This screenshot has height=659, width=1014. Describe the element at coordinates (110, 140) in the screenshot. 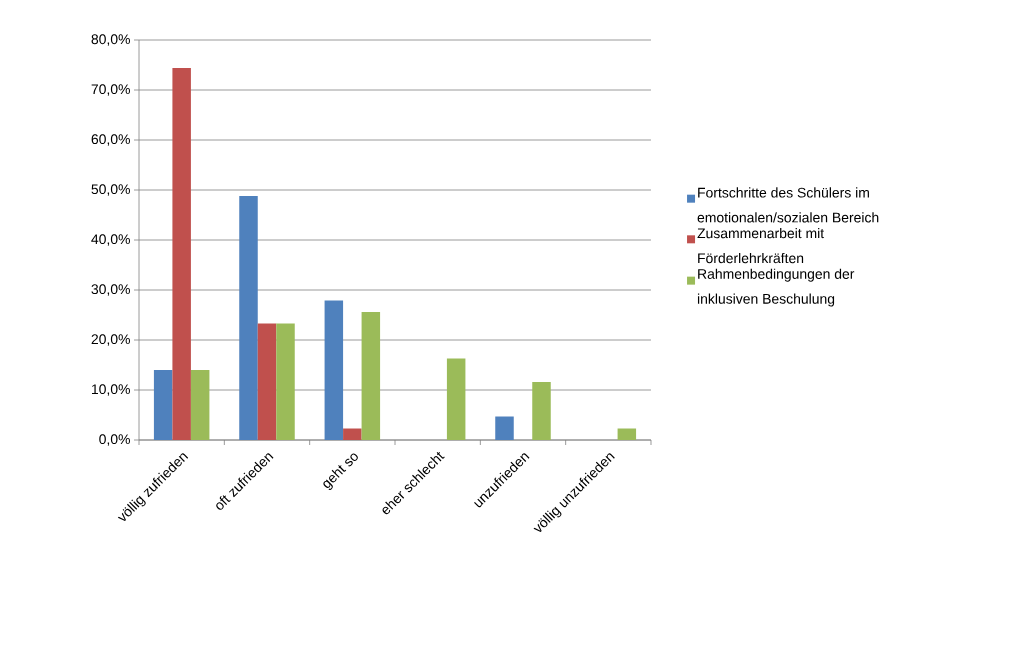

I see `y-tick-label: 60,0%` at that location.